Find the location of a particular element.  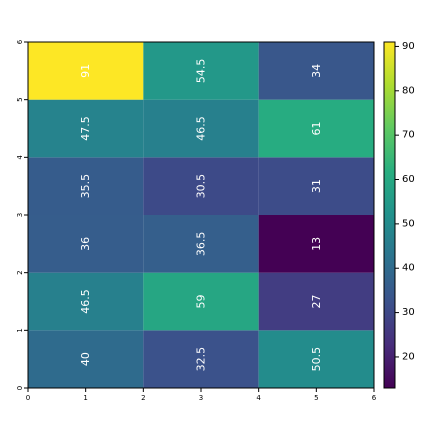

heatmap-cell-r2-c1 is located at coordinates (201, 244).